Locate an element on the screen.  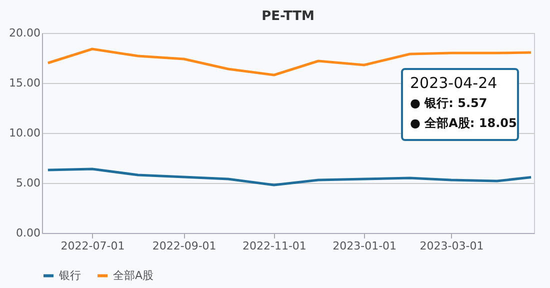
x-tick-label: 2022-11-01 is located at coordinates (274, 246).